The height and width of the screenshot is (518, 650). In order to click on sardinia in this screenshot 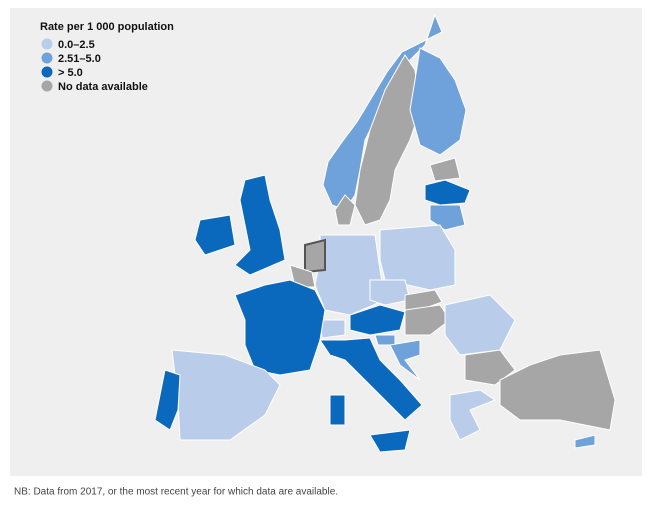, I will do `click(337, 410)`.